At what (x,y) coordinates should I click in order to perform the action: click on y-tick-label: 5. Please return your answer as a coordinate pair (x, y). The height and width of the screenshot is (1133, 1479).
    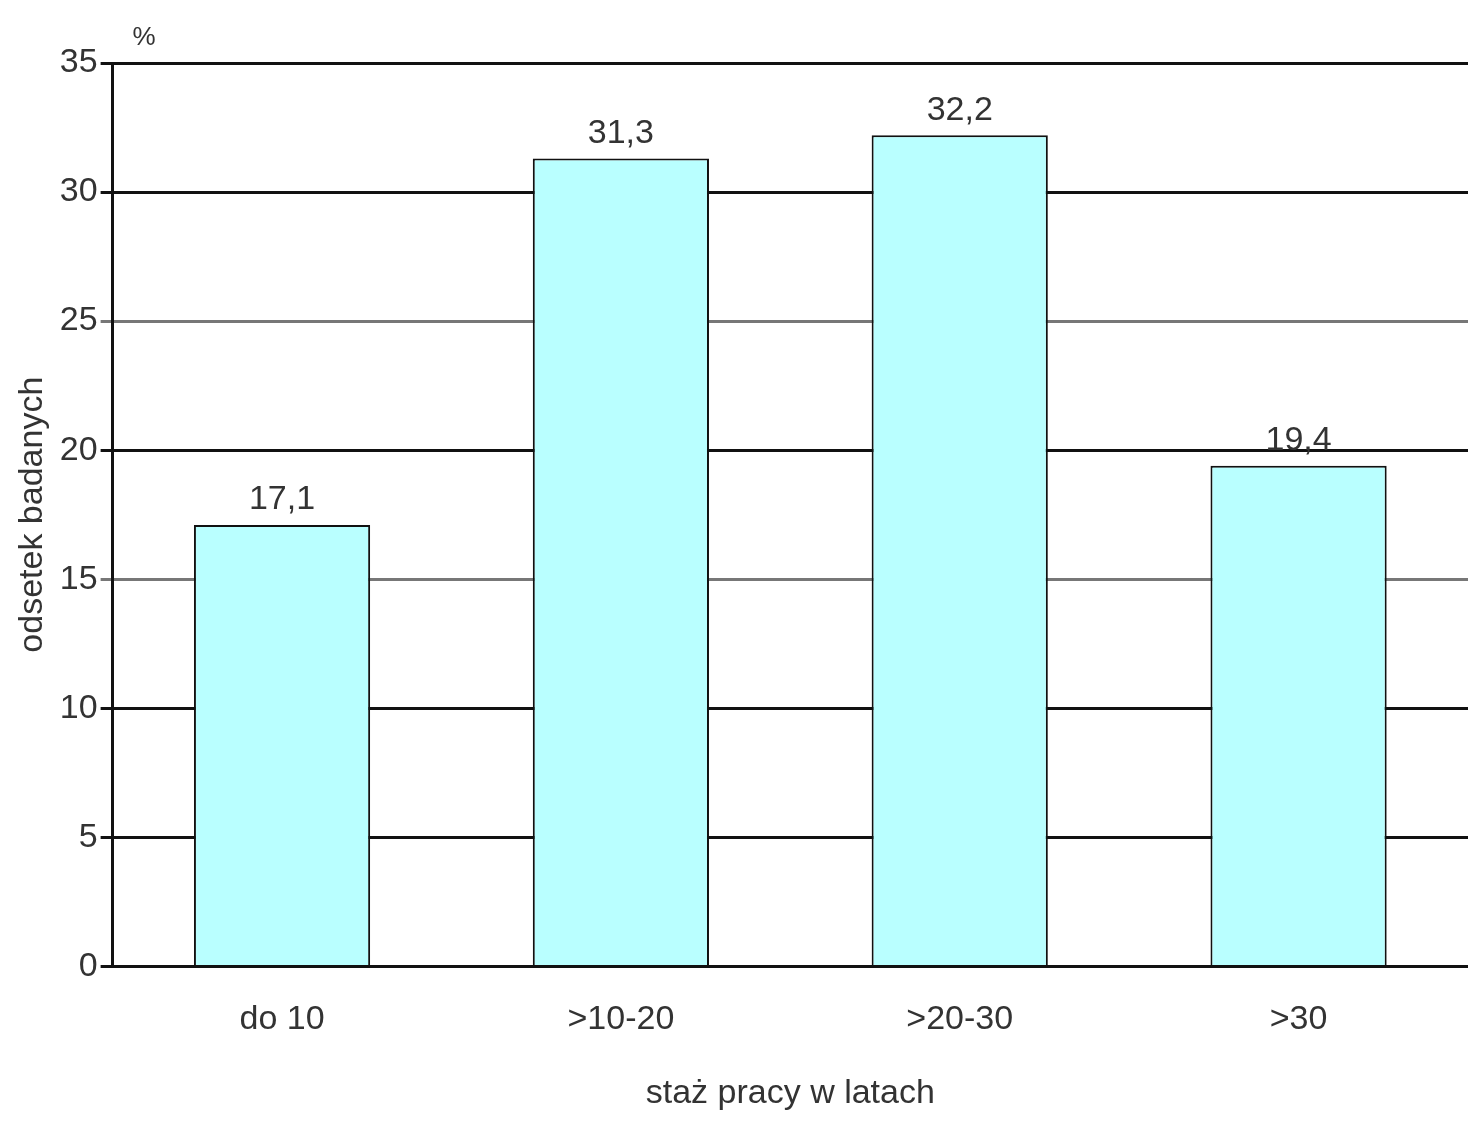
    Looking at the image, I should click on (88, 834).